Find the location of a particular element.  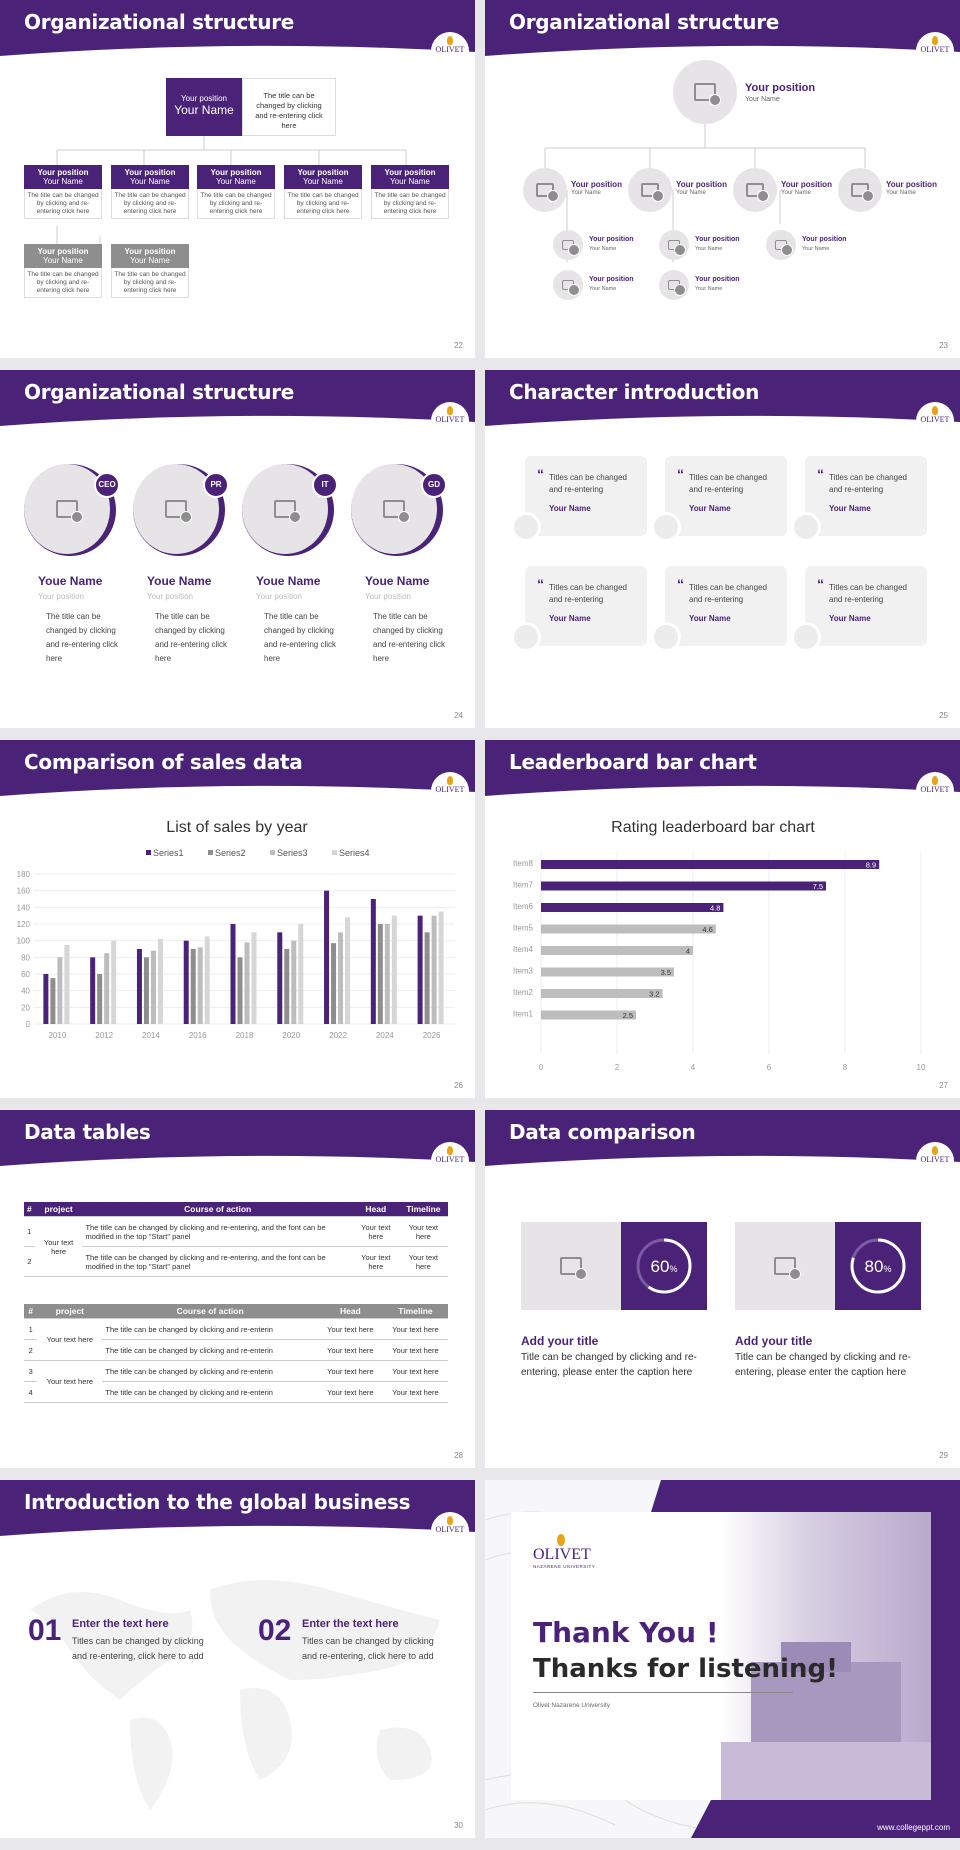

y-tick-label: Item4 is located at coordinates (523, 949).